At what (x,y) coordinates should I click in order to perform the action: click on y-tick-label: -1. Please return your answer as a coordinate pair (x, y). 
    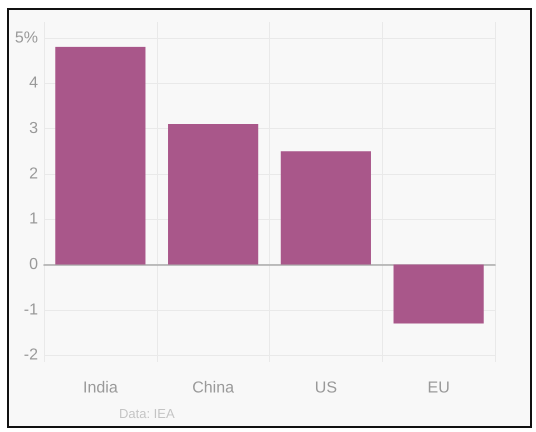
    Looking at the image, I should click on (31, 309).